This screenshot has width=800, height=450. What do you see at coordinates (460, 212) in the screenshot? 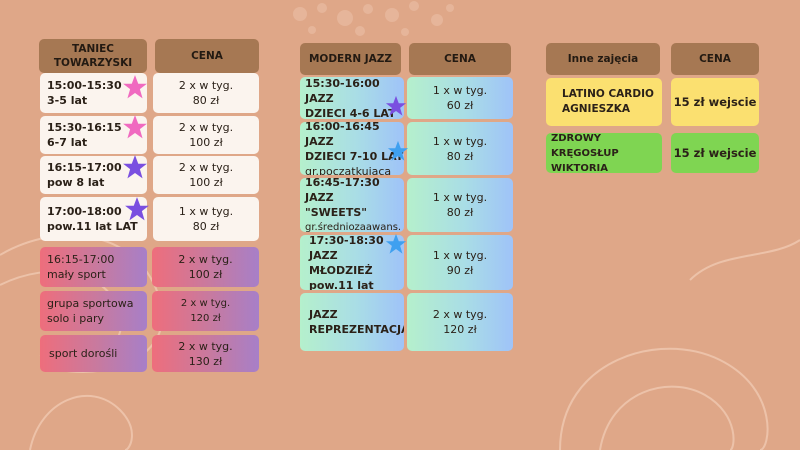
I see `jazz-row-2-amount: 80 zł` at bounding box center [460, 212].